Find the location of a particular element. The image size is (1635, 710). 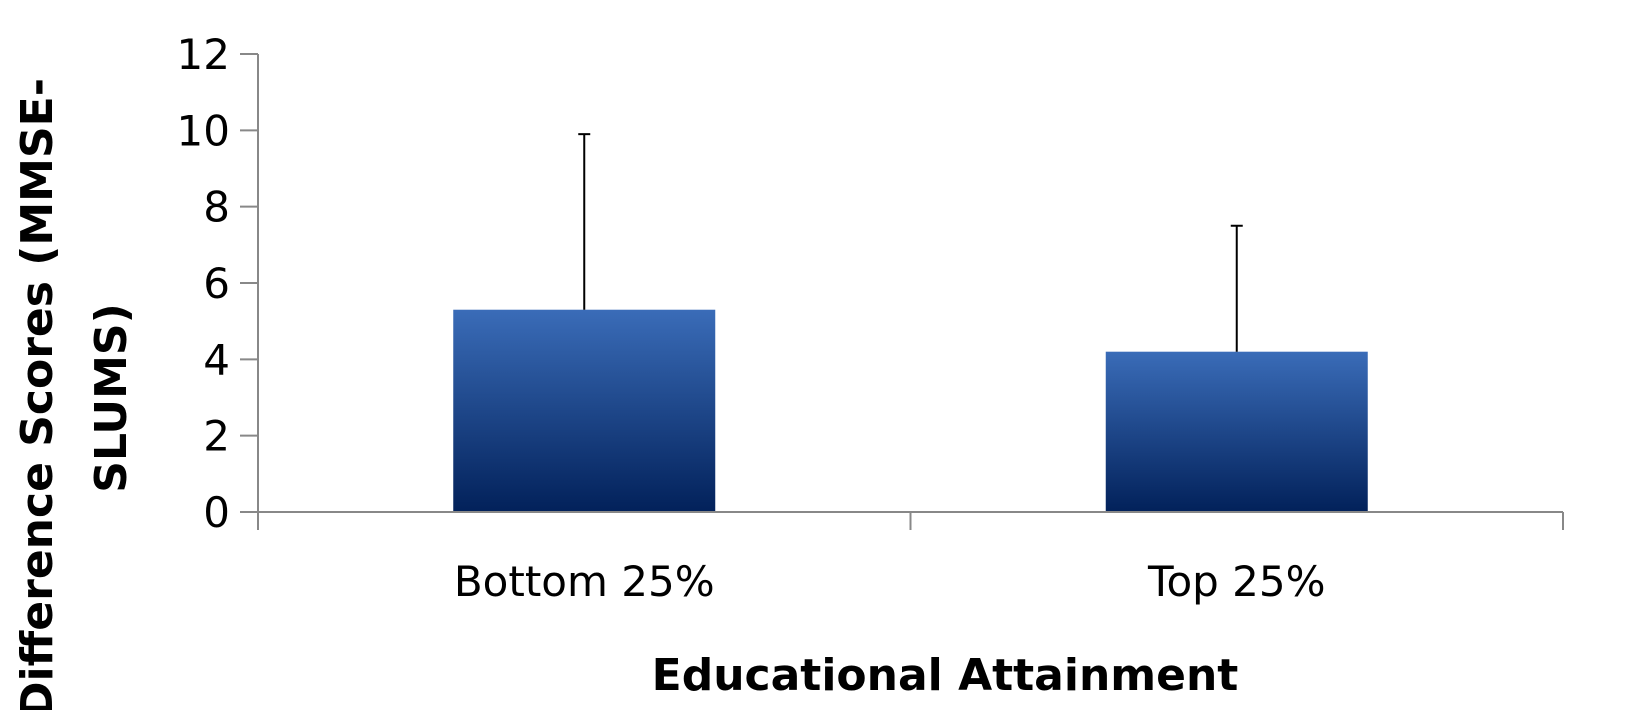

y-axis-ticks: 0 2 4 6 8 10 12 is located at coordinates (217, 283).